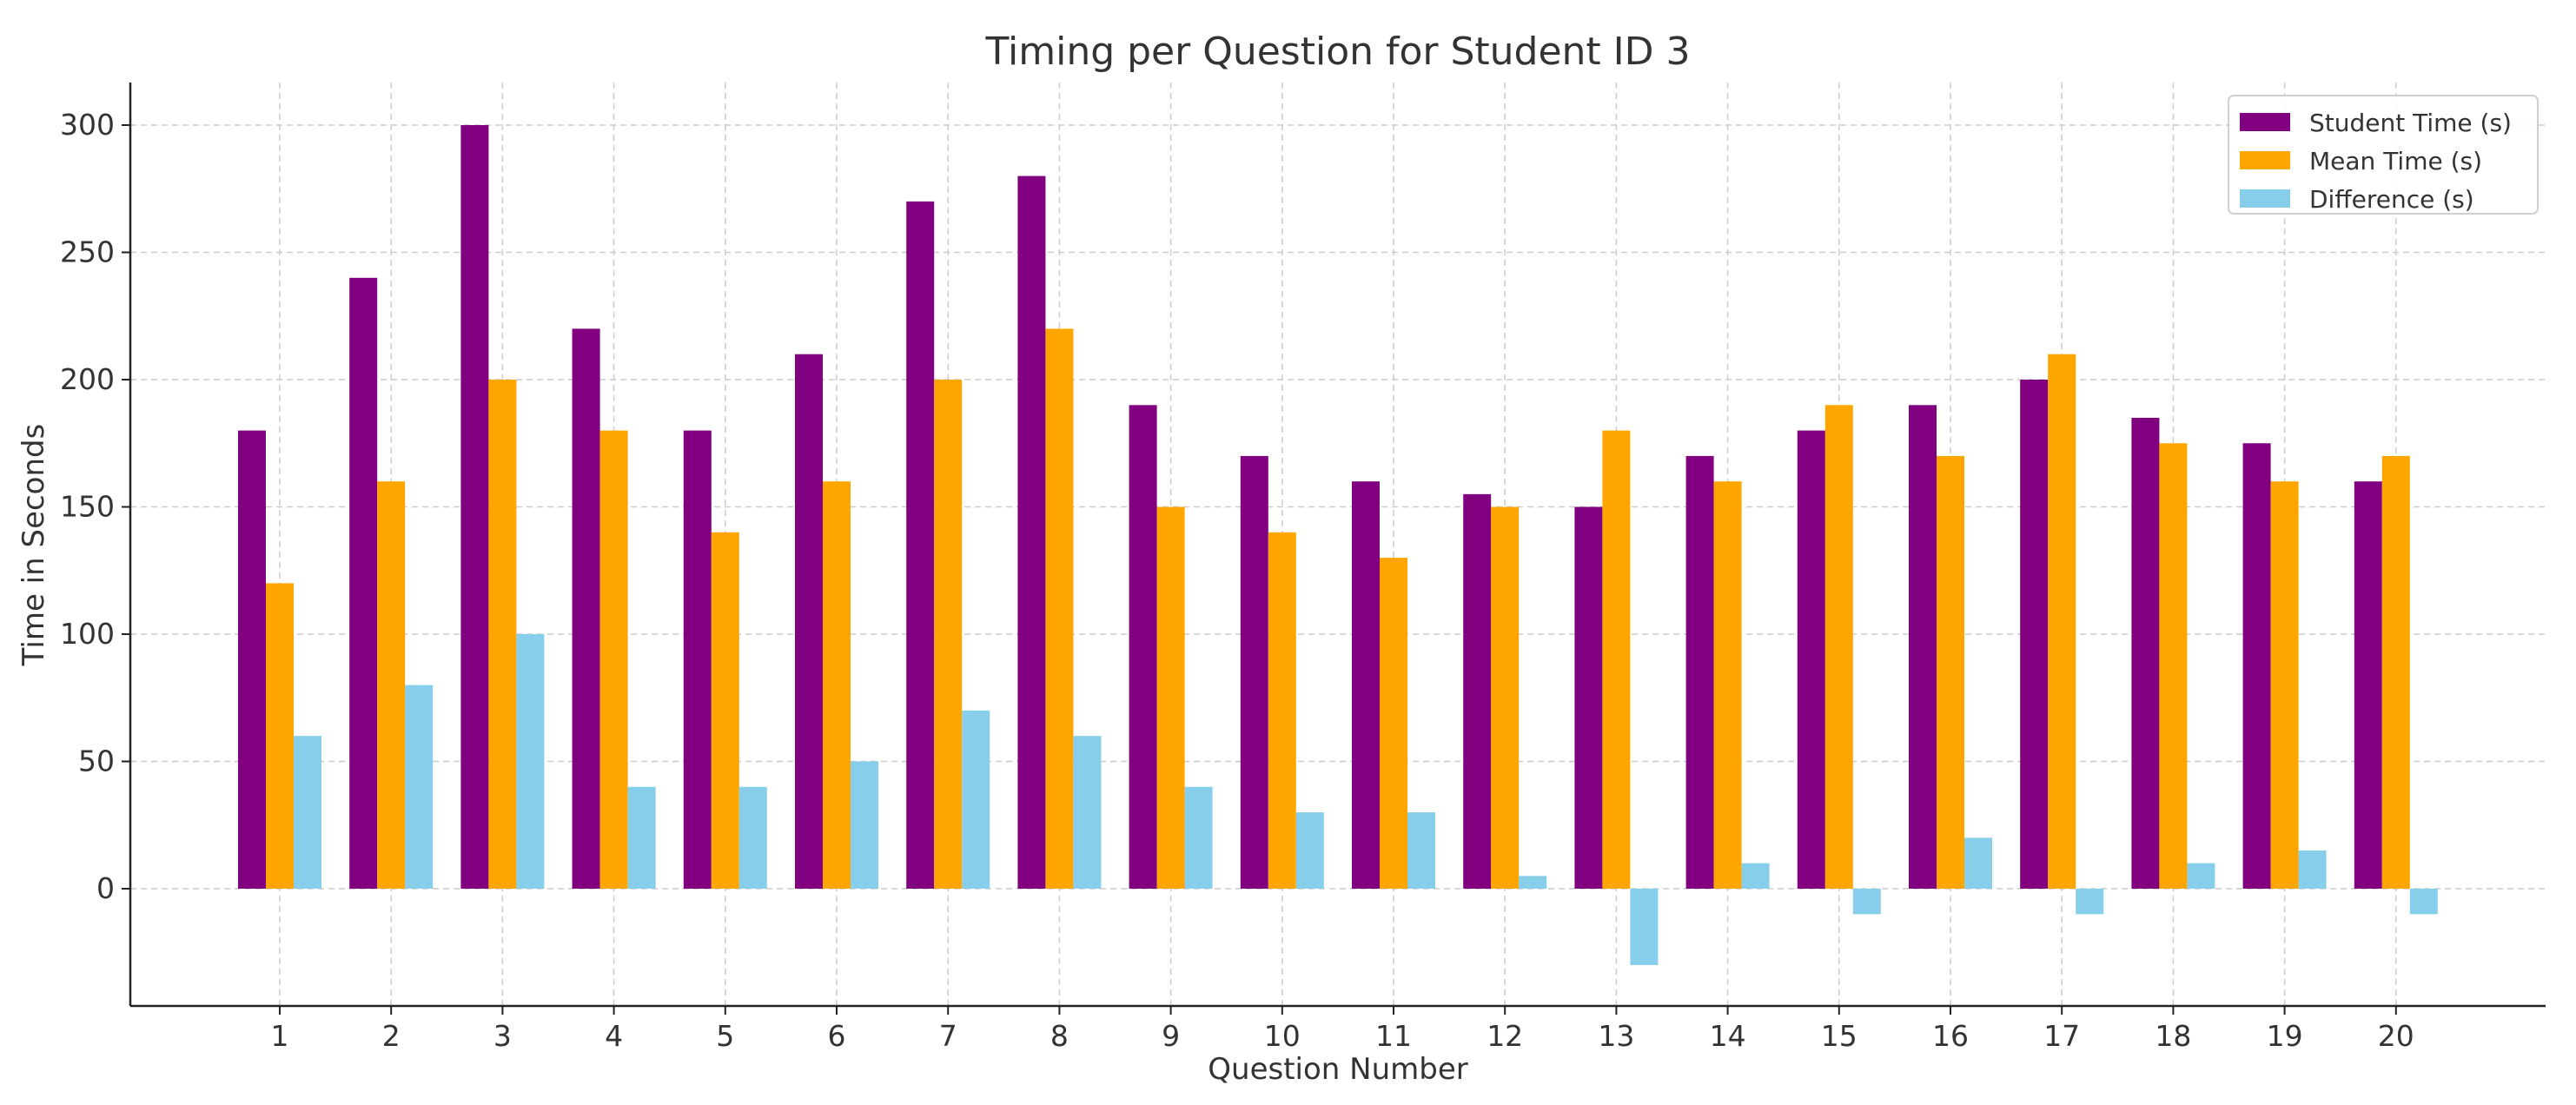  Describe the element at coordinates (87, 252) in the screenshot. I see `y-tick-label: 250` at that location.